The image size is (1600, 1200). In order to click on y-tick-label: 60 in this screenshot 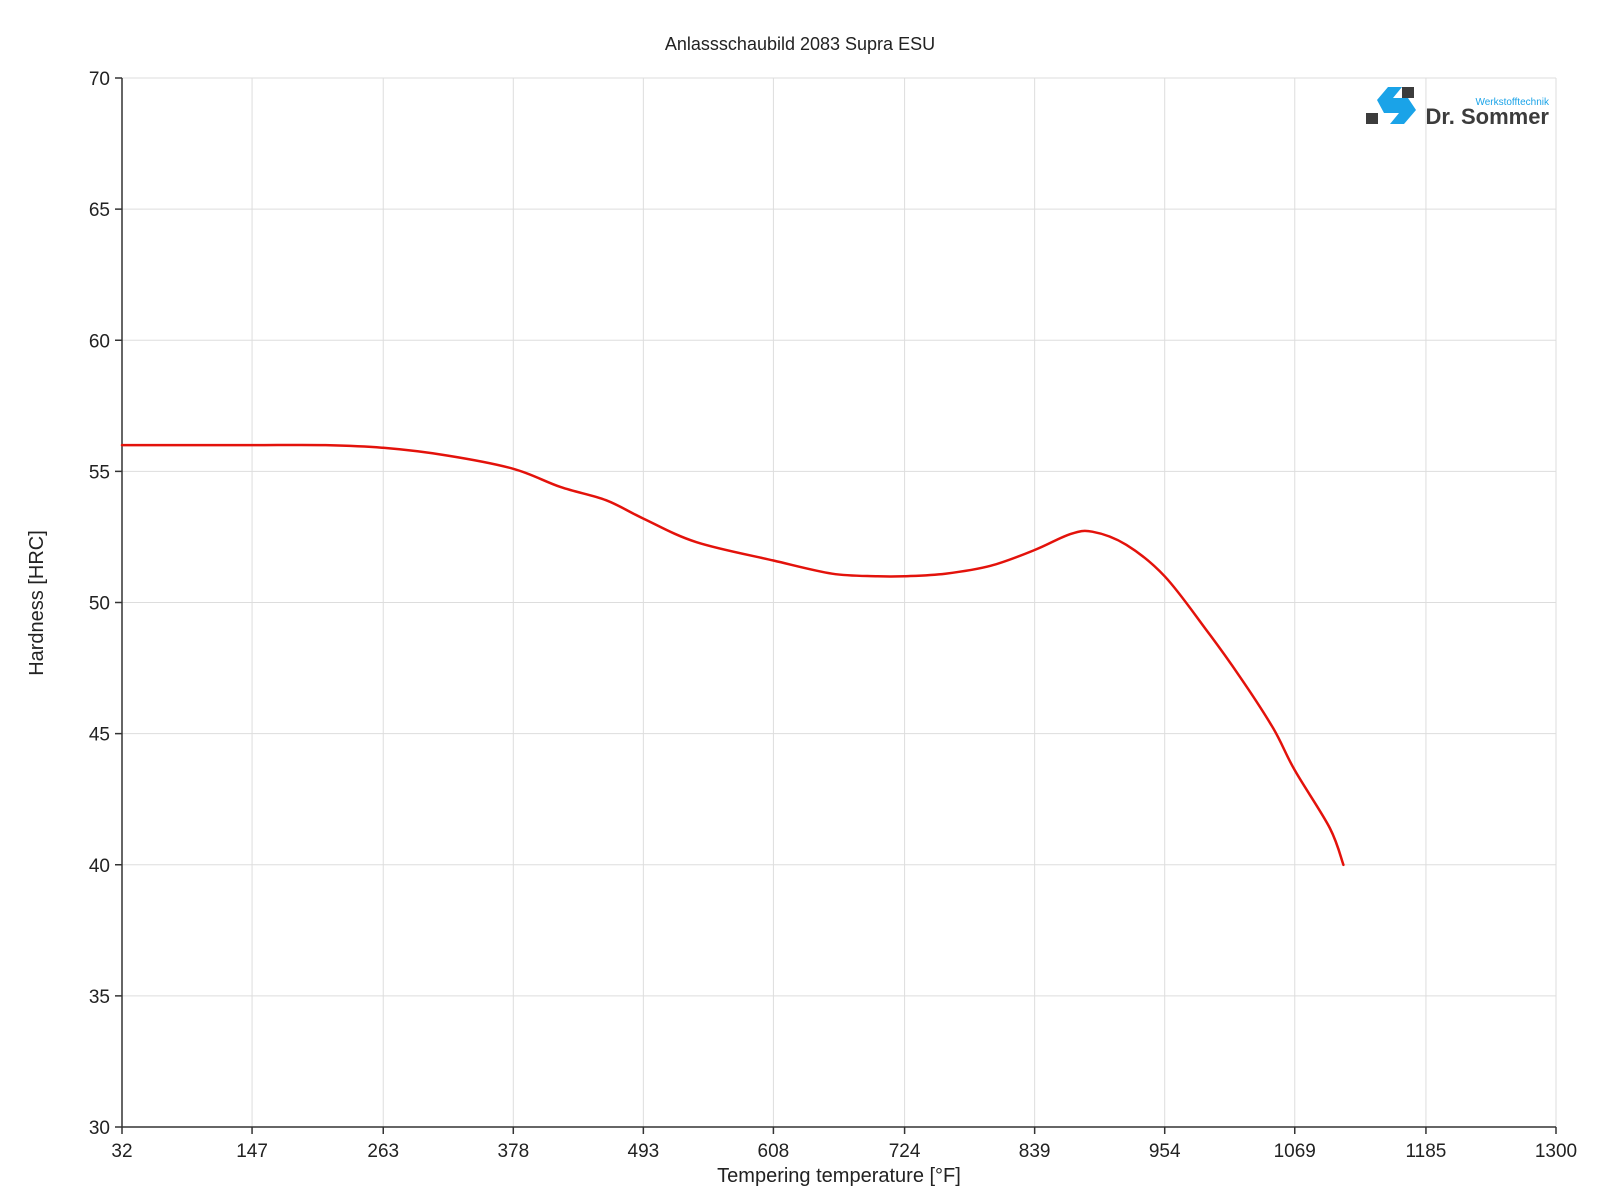, I will do `click(99, 341)`.